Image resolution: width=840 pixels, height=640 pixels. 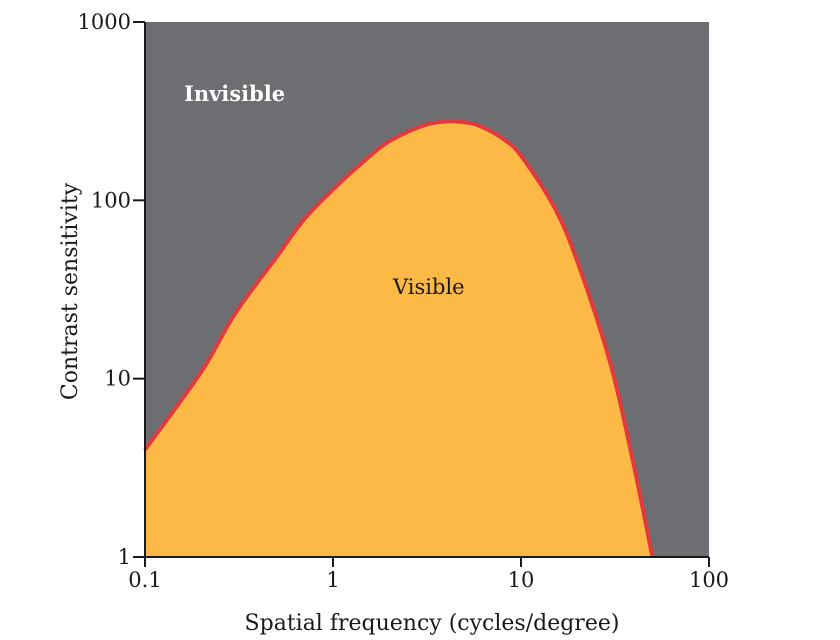 I want to click on x-tick-label: 10, so click(x=521, y=580).